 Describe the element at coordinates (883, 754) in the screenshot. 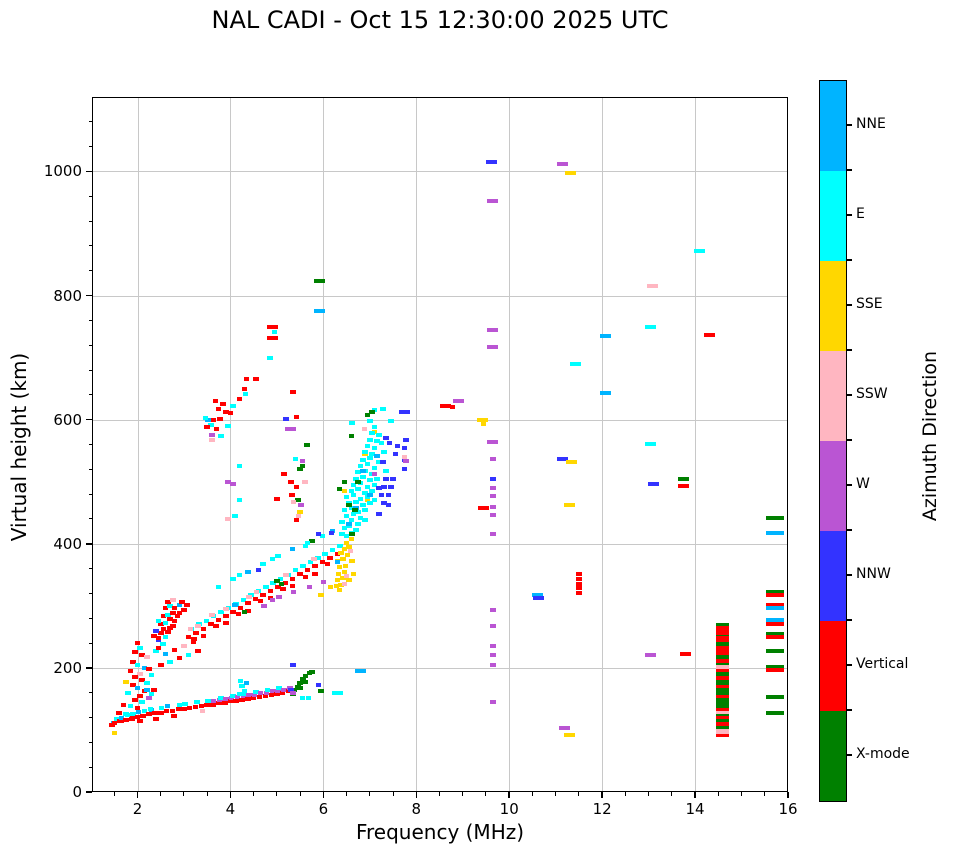

I see `colorbar-label-X-mode: X-mode` at that location.